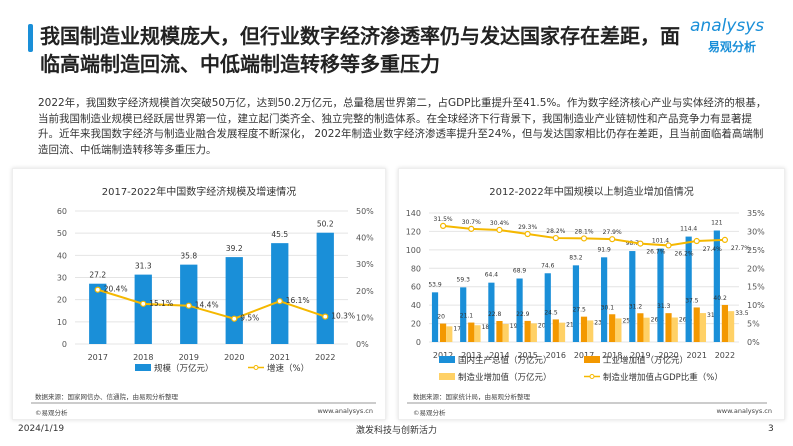  What do you see at coordinates (441, 317) in the screenshot?
I see `data-label: 20` at bounding box center [441, 317].